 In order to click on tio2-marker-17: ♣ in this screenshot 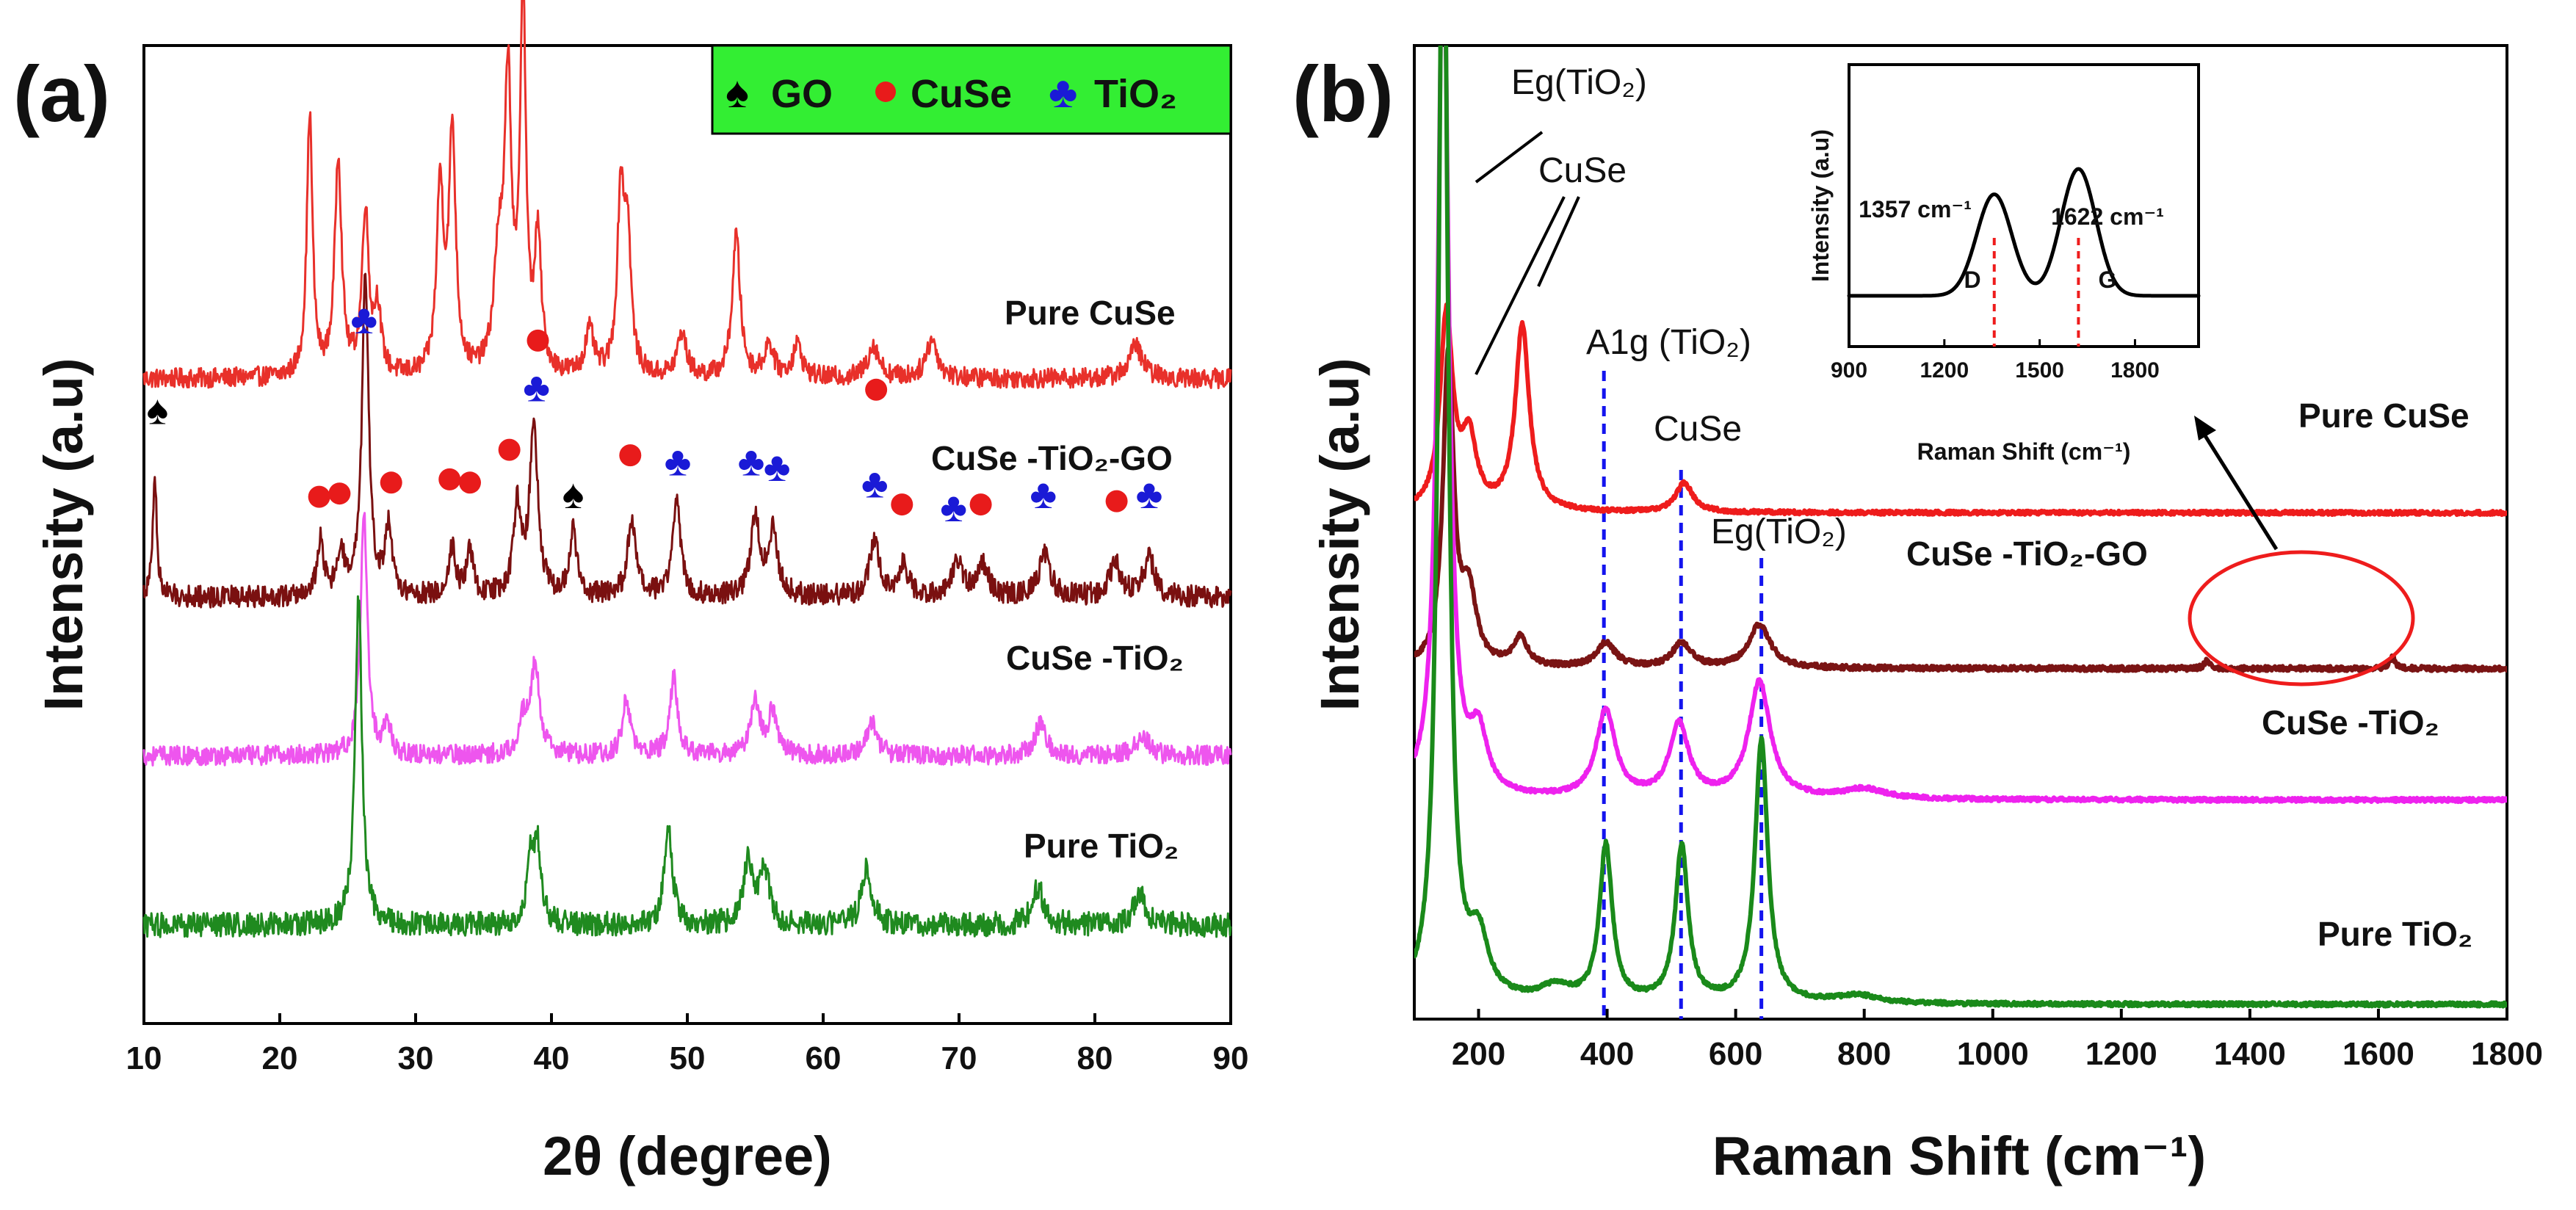, I will do `click(751, 461)`.